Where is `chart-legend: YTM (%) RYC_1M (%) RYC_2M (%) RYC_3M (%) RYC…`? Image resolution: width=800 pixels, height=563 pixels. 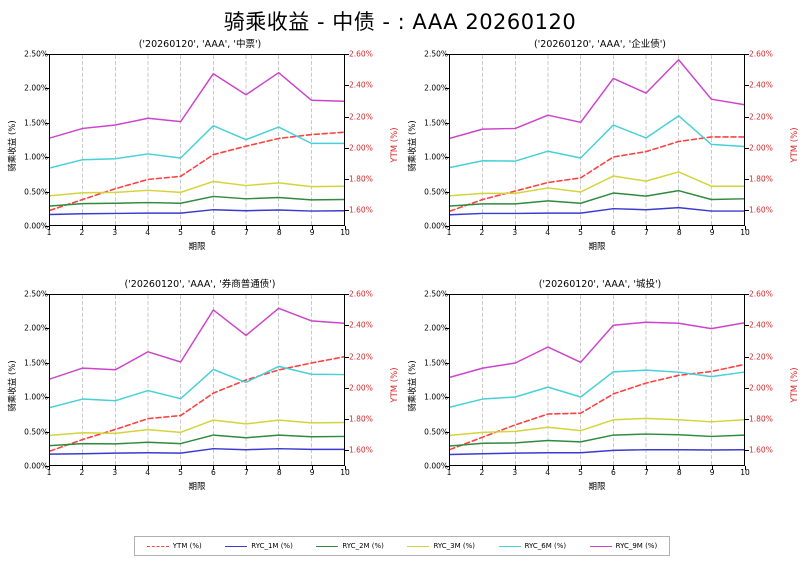 chart-legend: YTM (%) RYC_1M (%) RYC_2M (%) RYC_3M (%) RYC… is located at coordinates (402, 546).